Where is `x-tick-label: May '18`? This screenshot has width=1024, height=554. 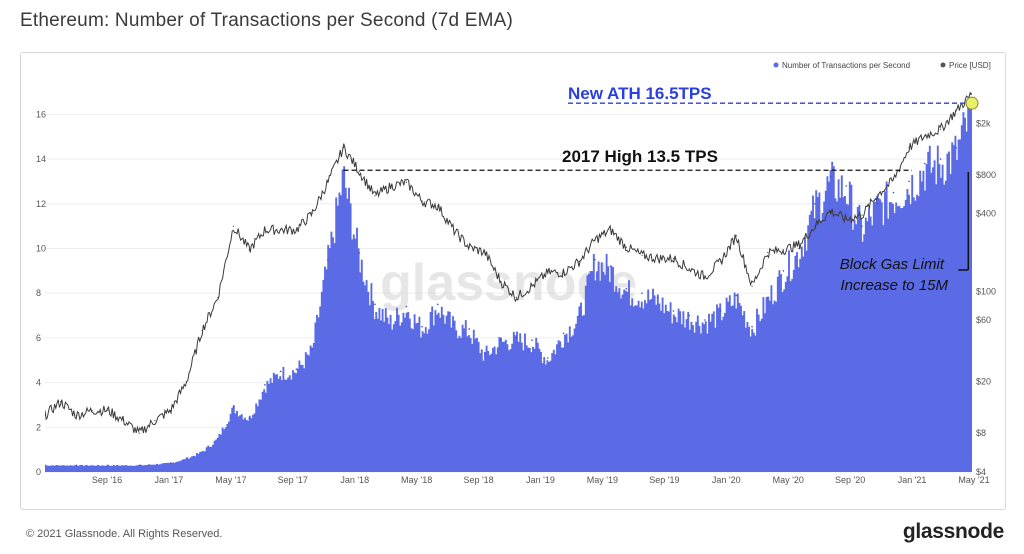
x-tick-label: May '18 is located at coordinates (416, 480).